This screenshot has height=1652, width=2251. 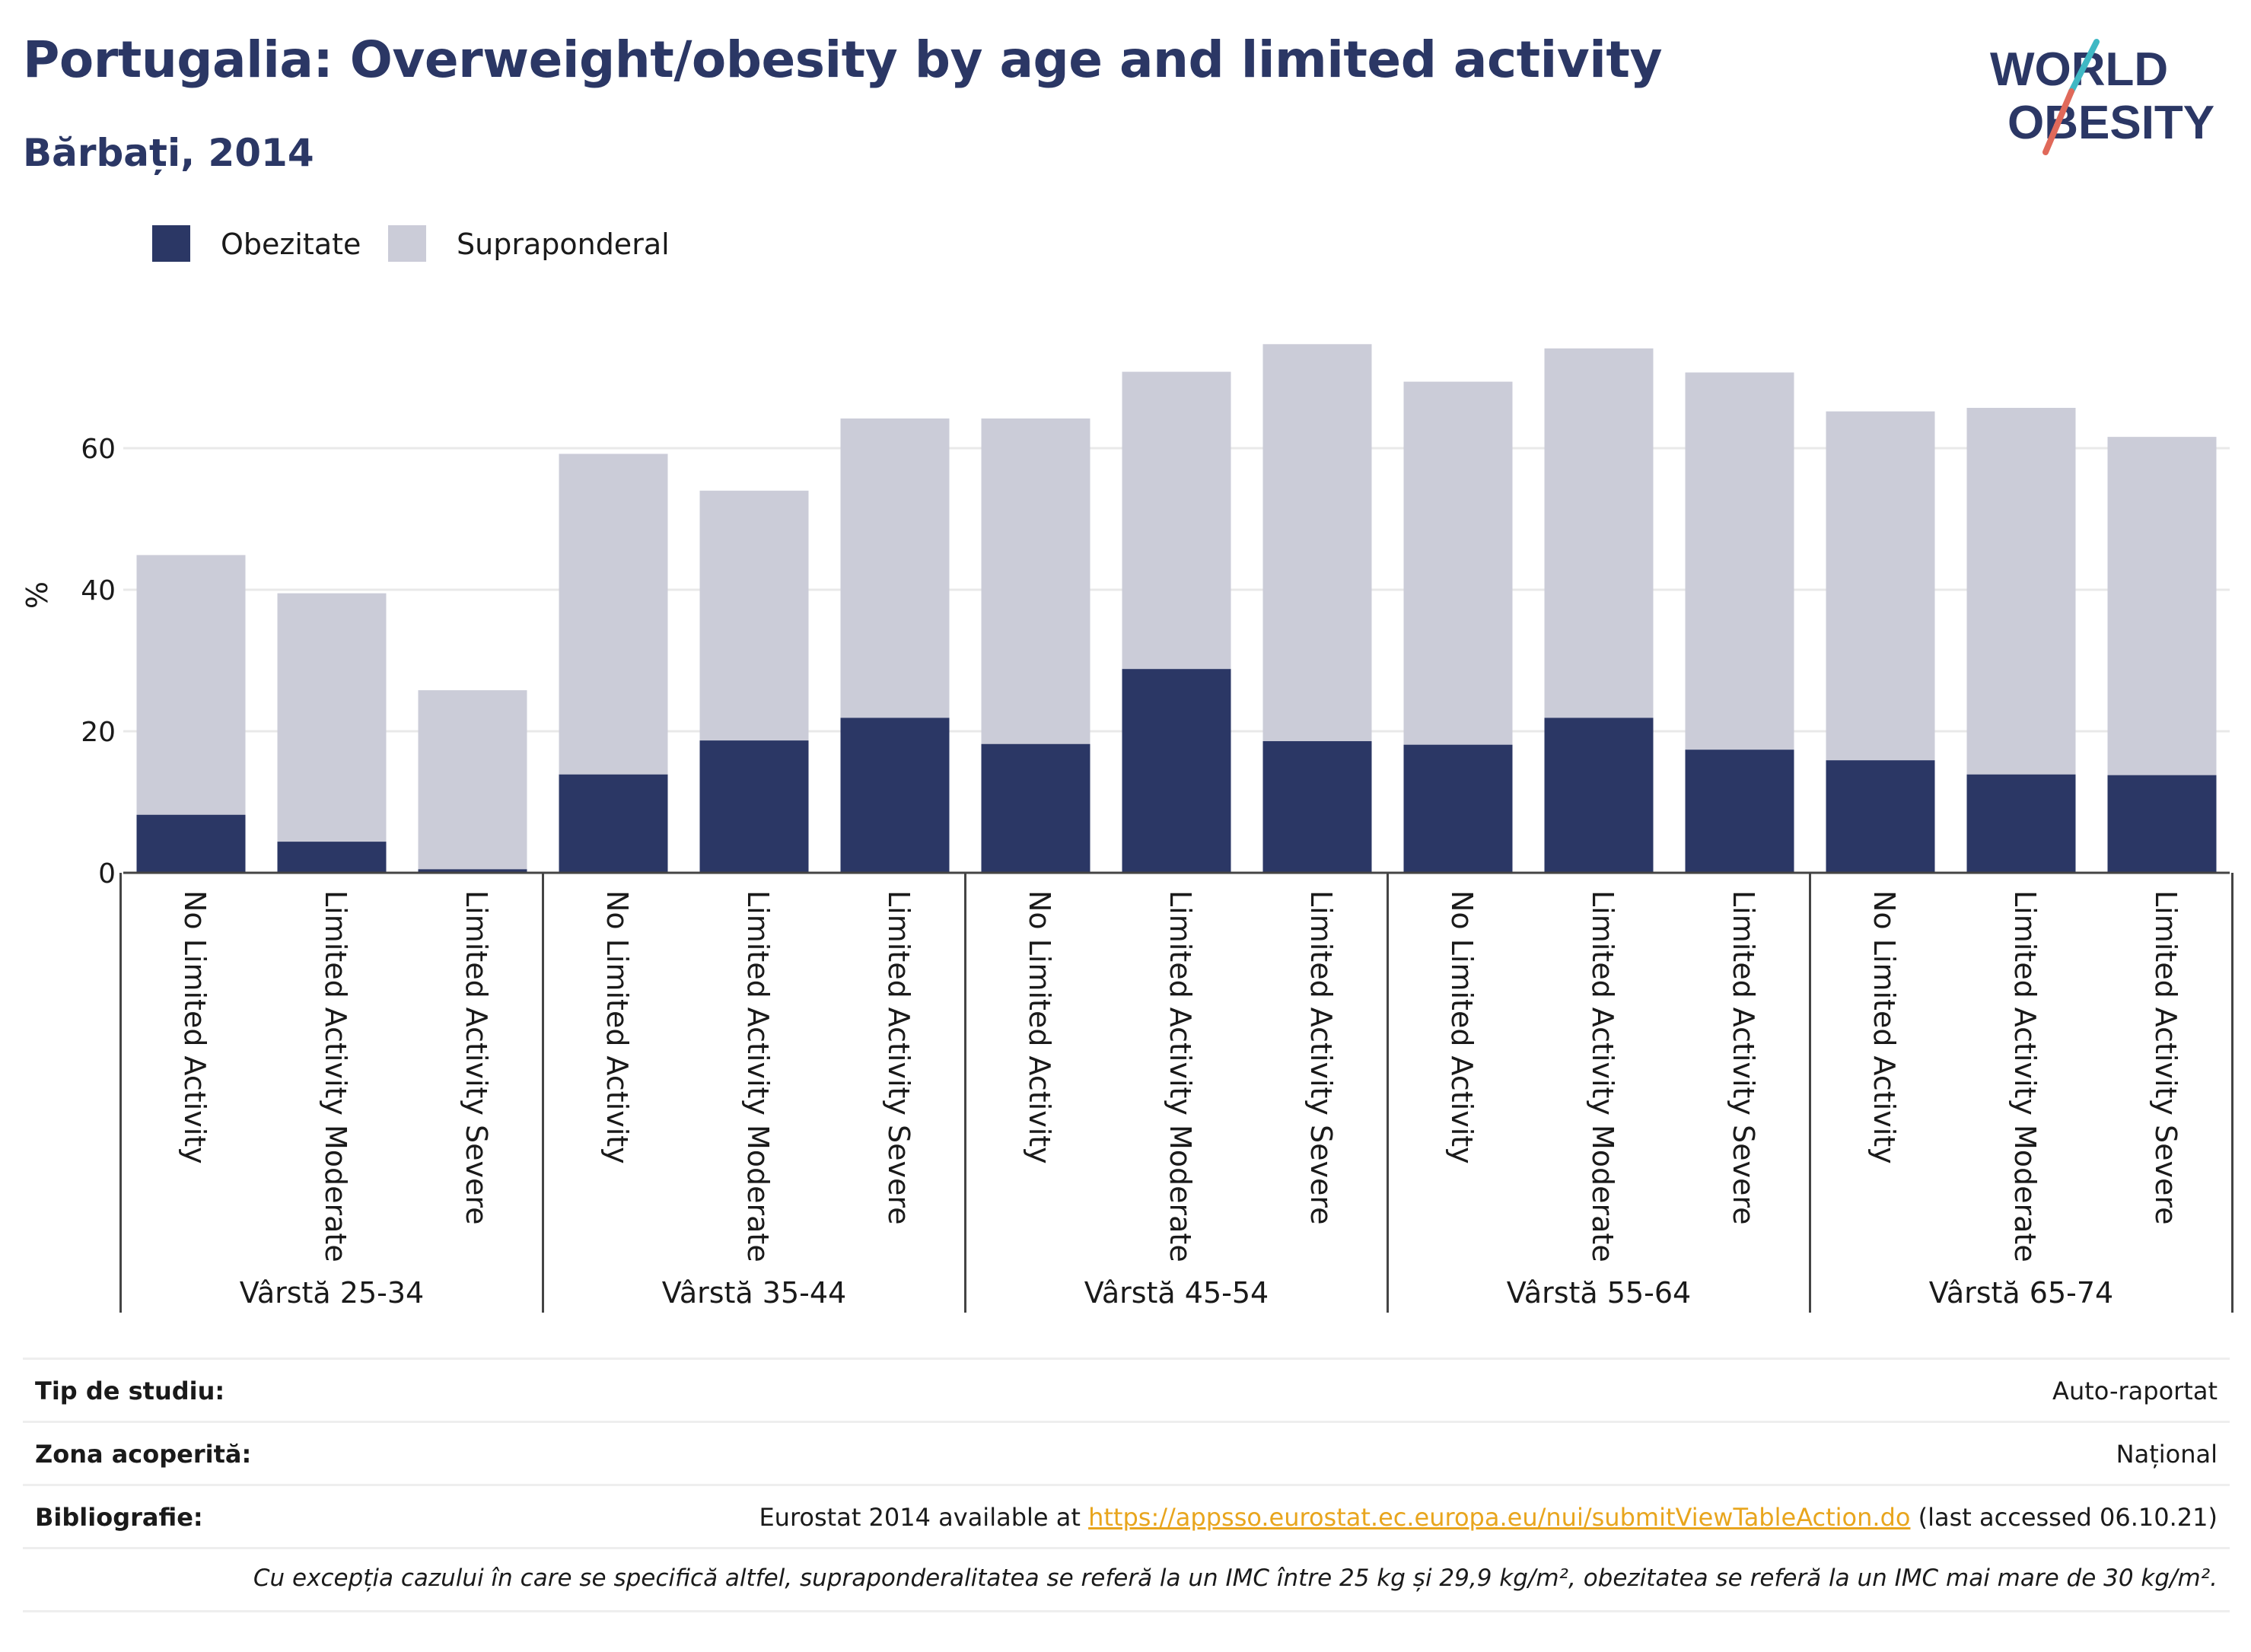 I want to click on x-group-label: Vârstă 45-54, so click(x=1176, y=1293).